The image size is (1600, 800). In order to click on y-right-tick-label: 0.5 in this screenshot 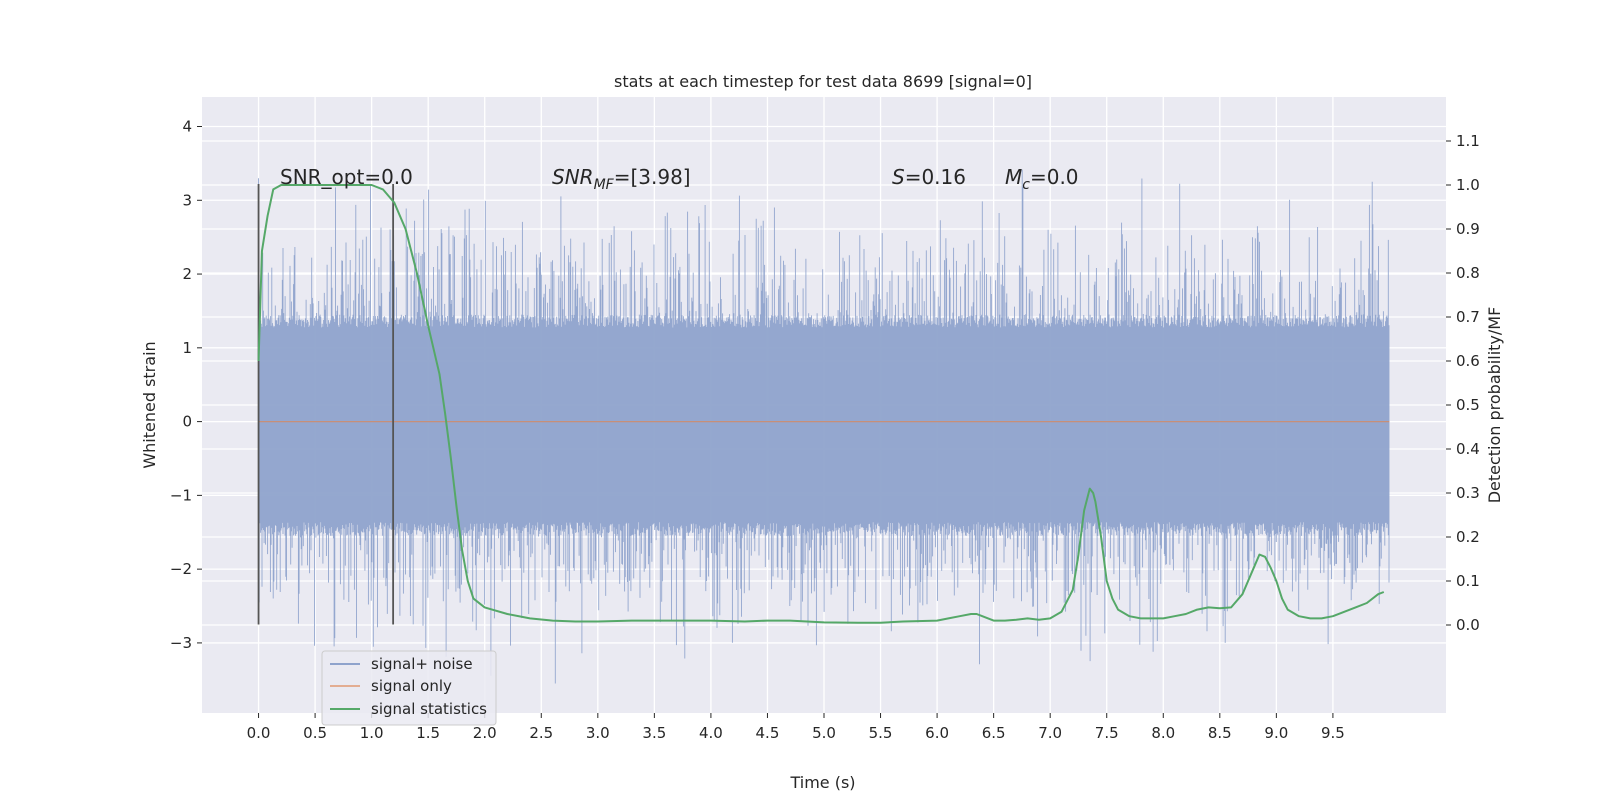, I will do `click(1468, 405)`.